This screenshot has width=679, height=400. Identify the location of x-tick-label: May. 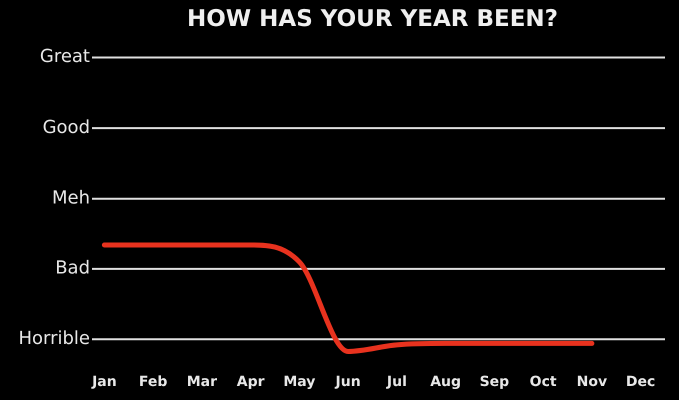
(299, 382).